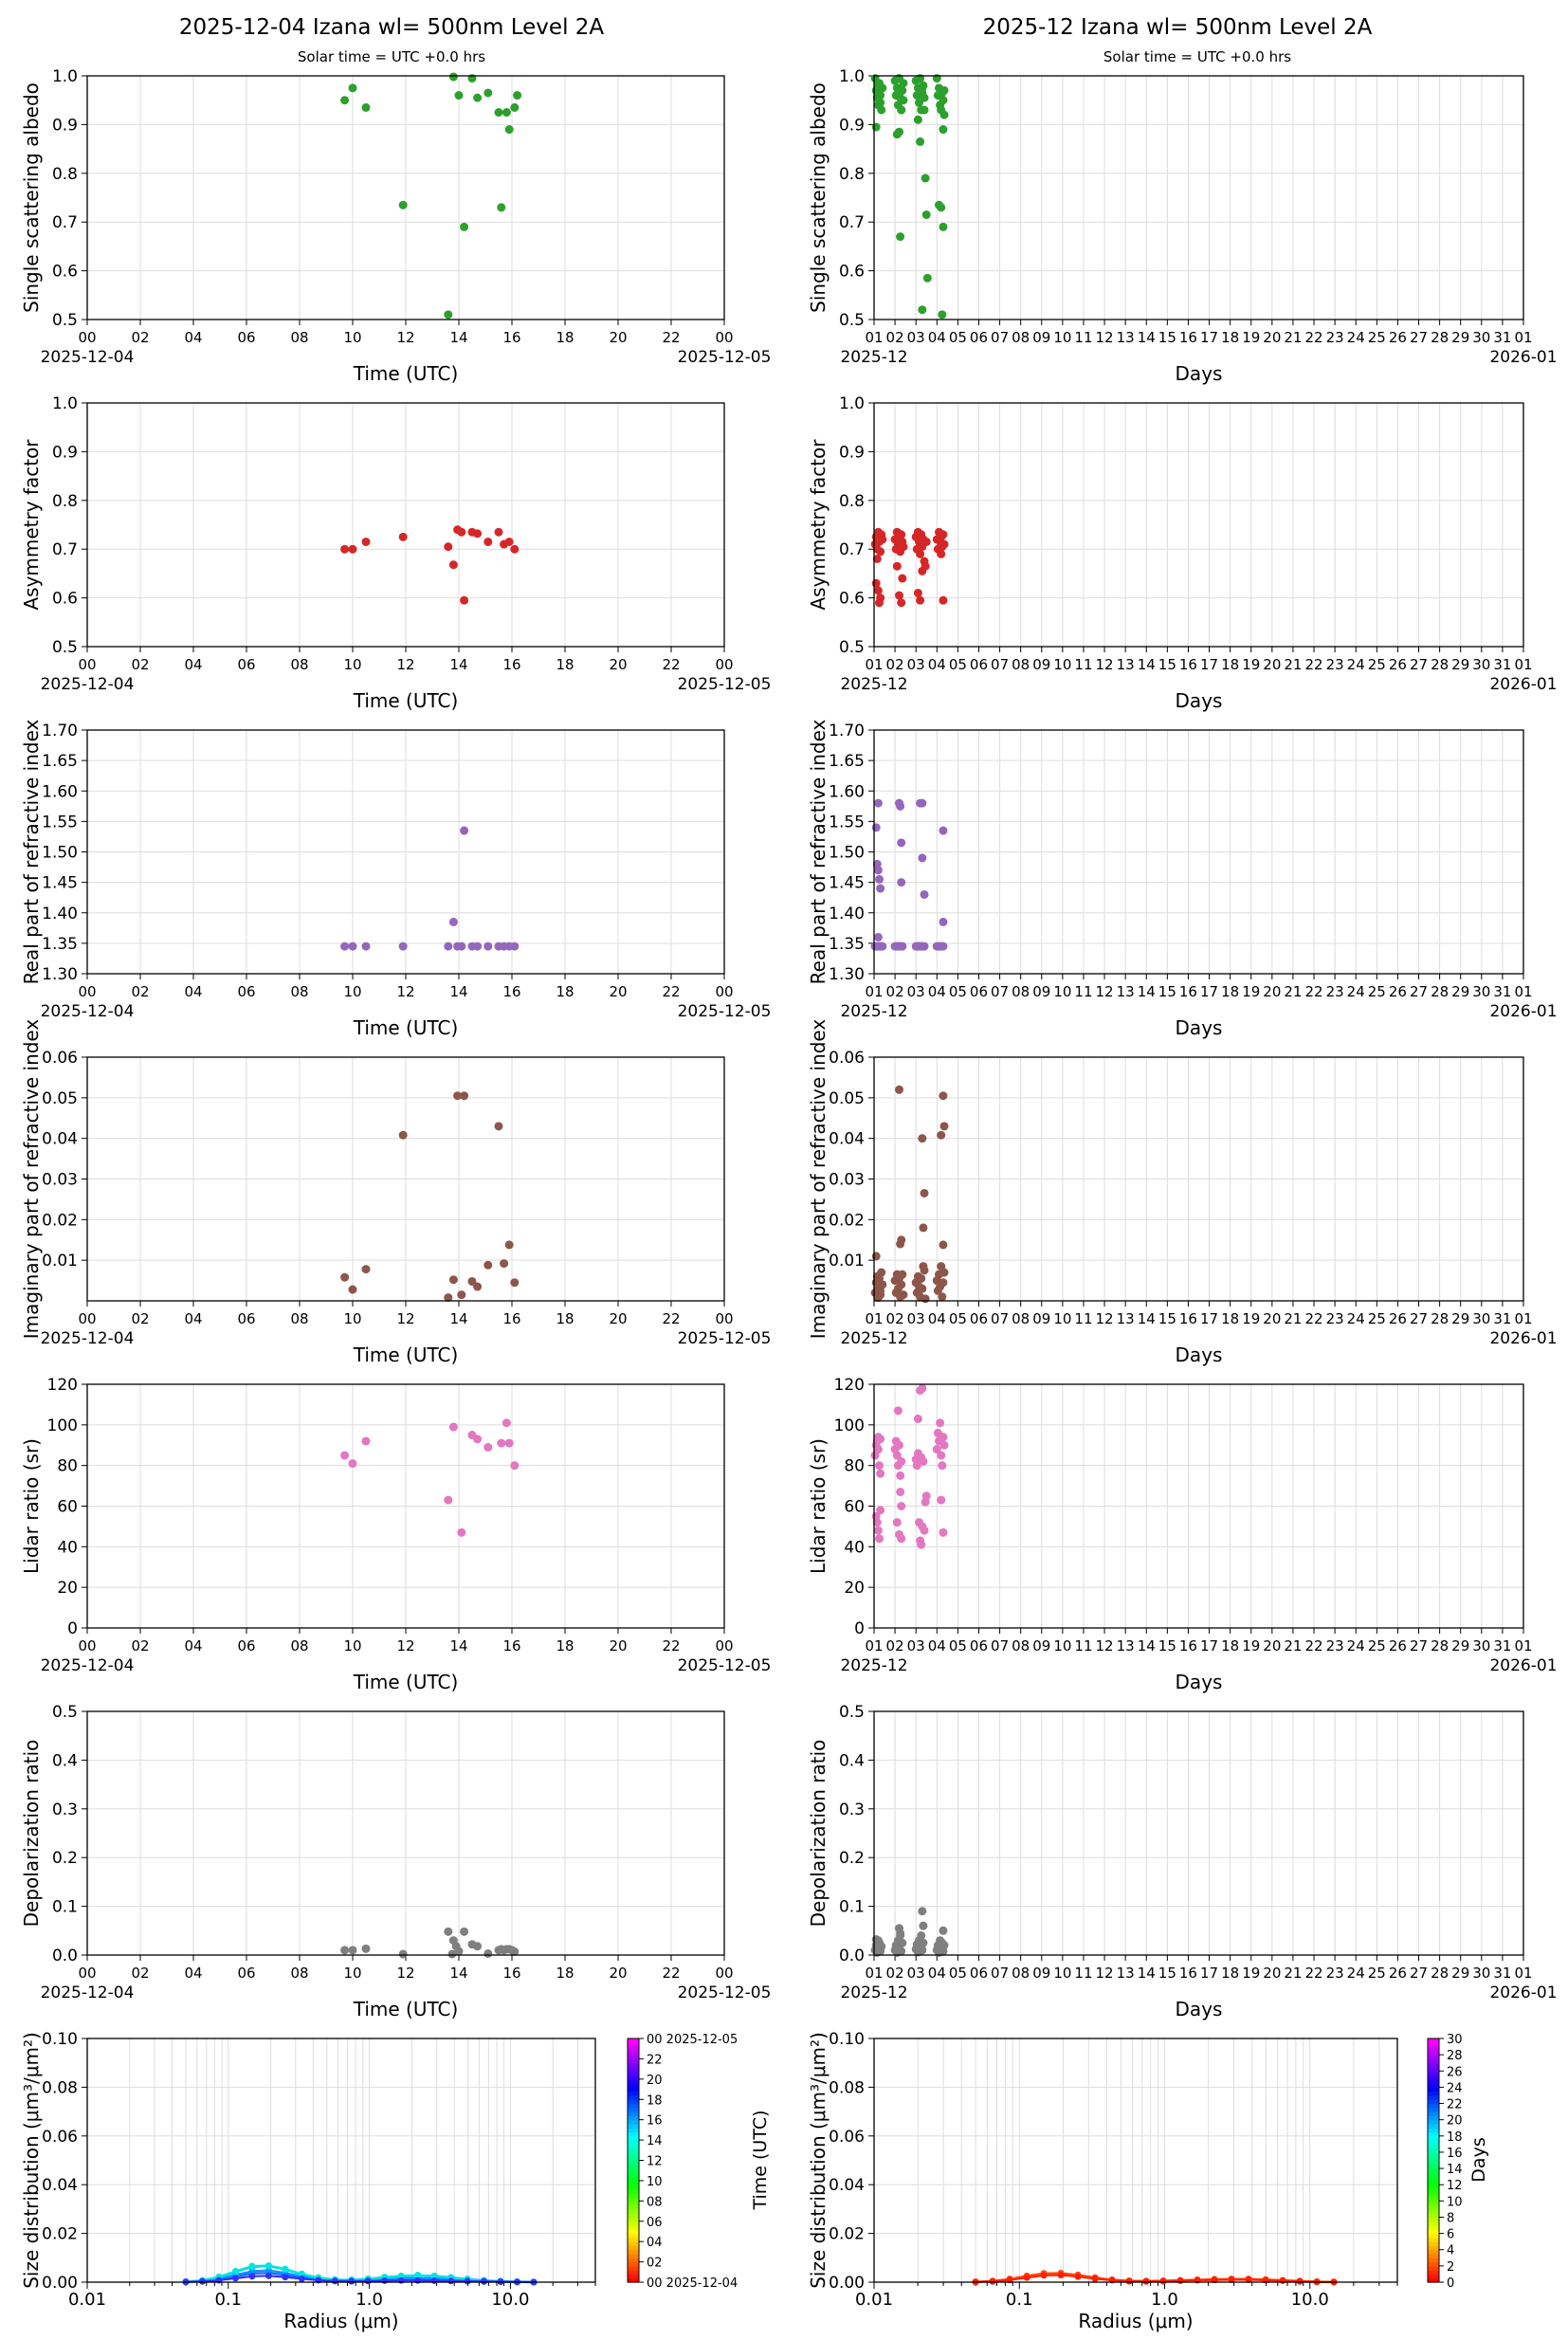 Image resolution: width=1568 pixels, height=2340 pixels. I want to click on y-tick-label: 0.8, so click(65, 174).